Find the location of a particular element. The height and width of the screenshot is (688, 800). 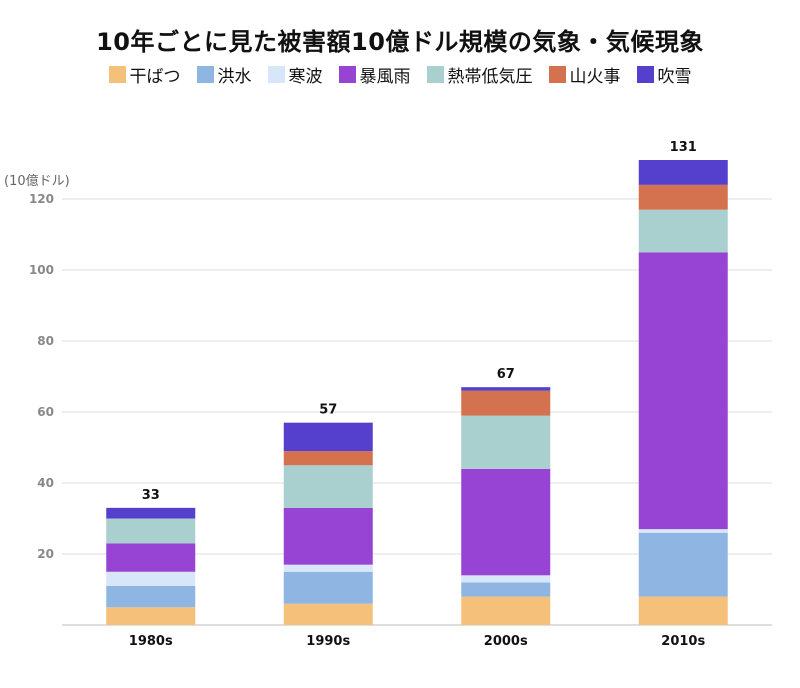

legend-label: 山火事 is located at coordinates (595, 77).